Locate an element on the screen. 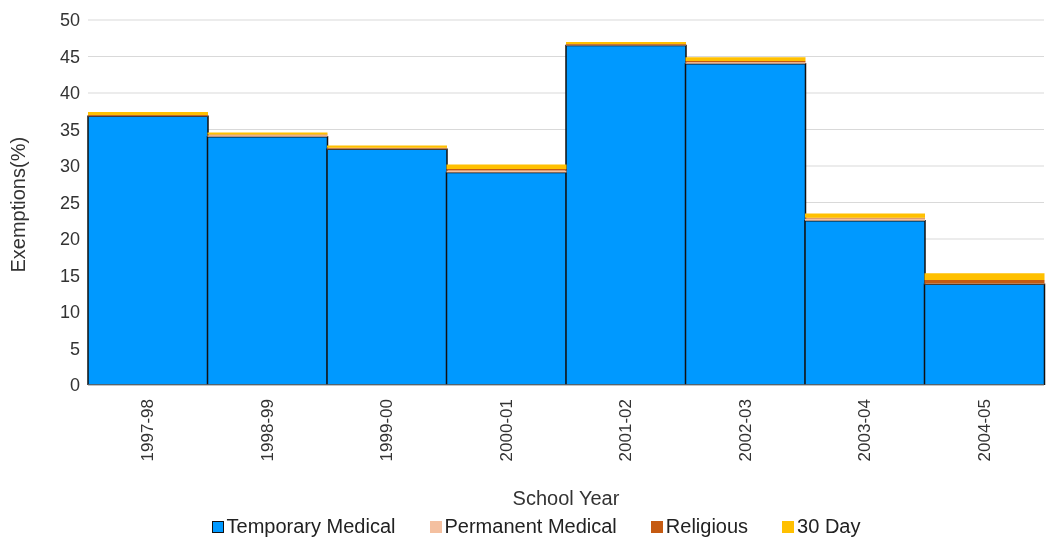 This screenshot has height=555, width=1052. x-tick-label: 1998-99 is located at coordinates (267, 430).